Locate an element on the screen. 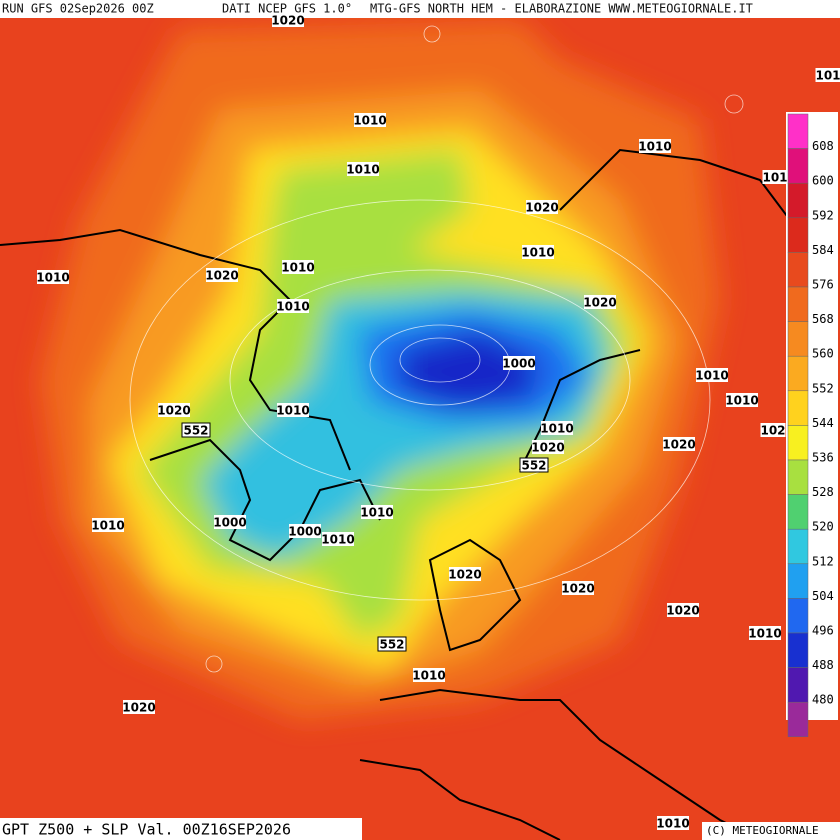  colorbar-label: 512 is located at coordinates (823, 561).